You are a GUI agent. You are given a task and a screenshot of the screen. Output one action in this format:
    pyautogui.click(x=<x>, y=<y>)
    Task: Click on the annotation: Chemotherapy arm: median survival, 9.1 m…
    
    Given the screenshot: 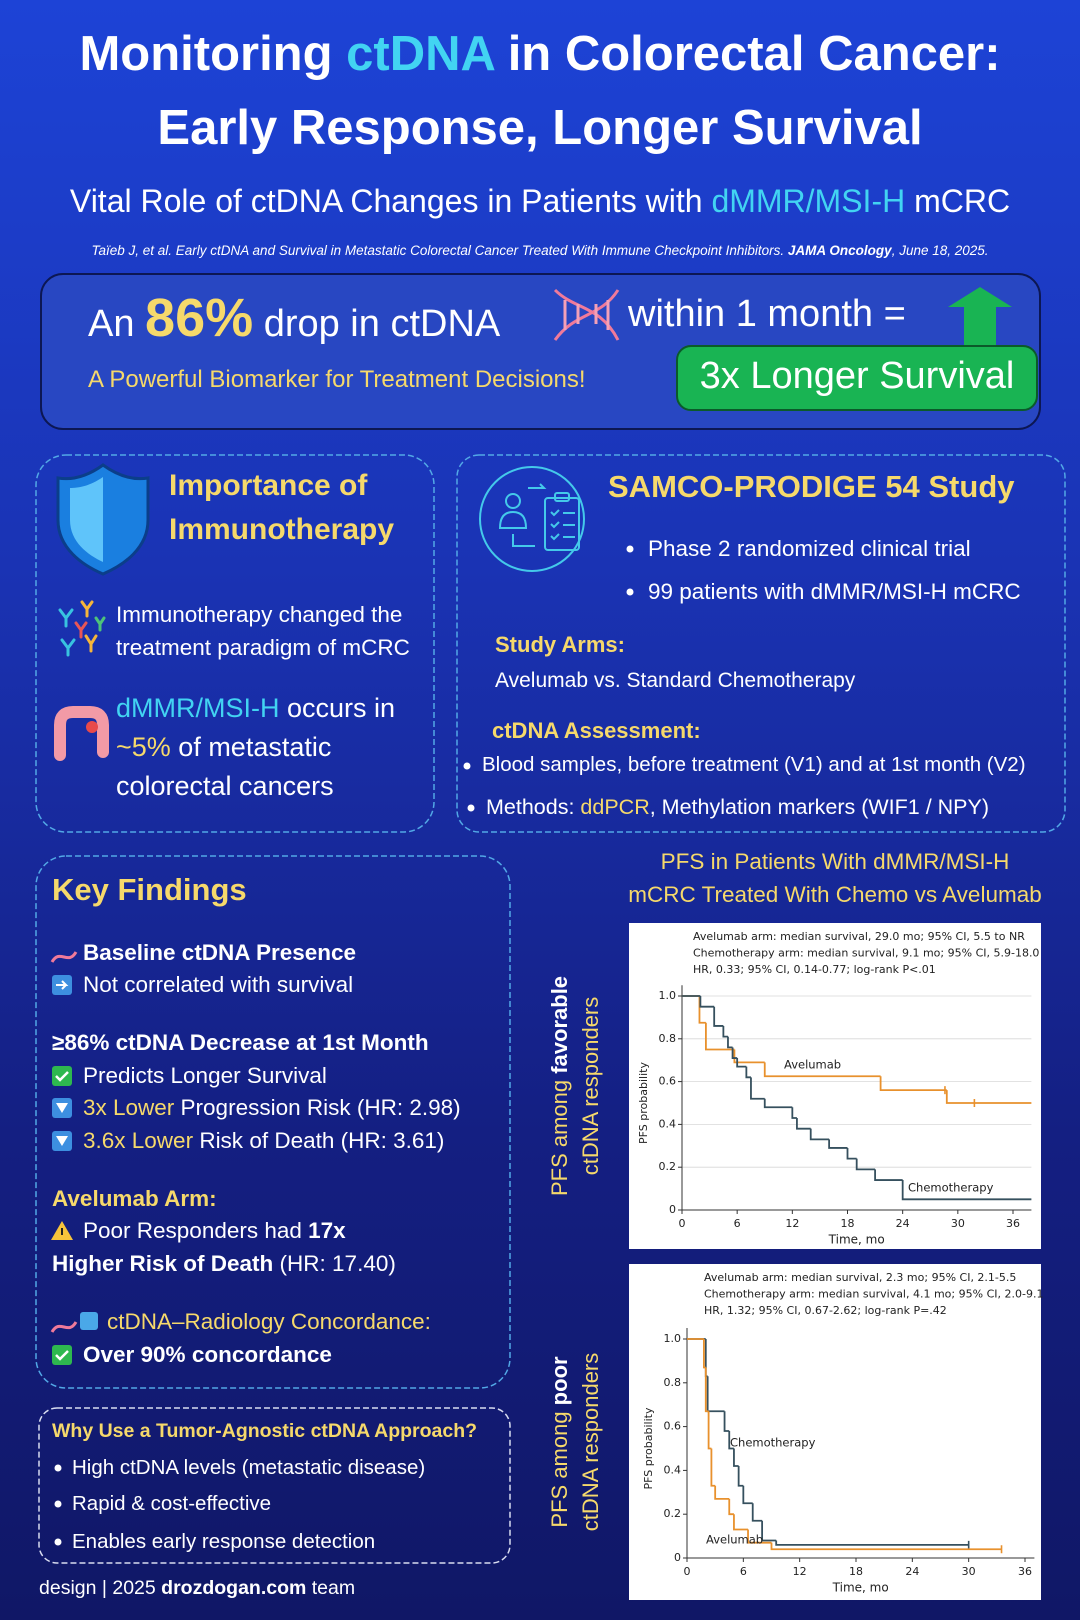 What is the action you would take?
    pyautogui.click(x=866, y=953)
    